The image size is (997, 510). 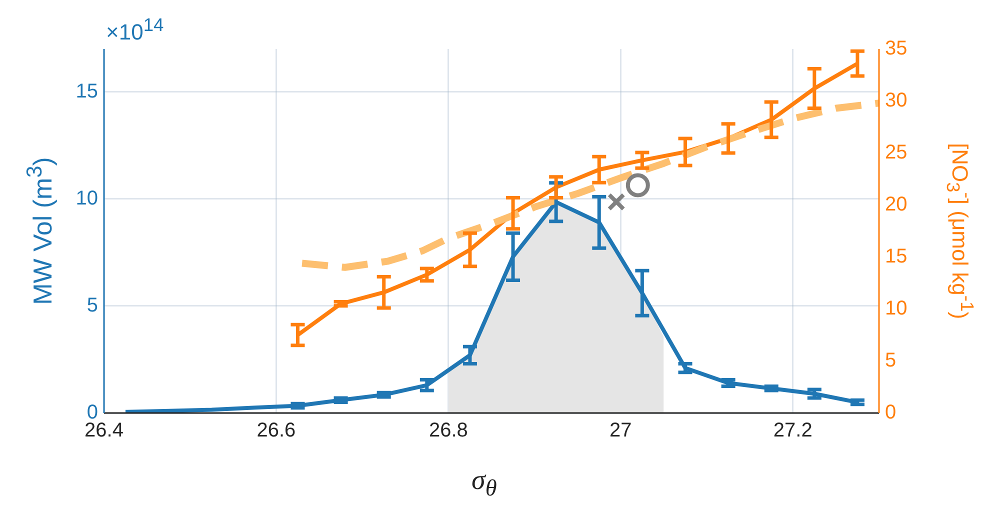 What do you see at coordinates (896, 101) in the screenshot?
I see `y2-tick-label: 30` at bounding box center [896, 101].